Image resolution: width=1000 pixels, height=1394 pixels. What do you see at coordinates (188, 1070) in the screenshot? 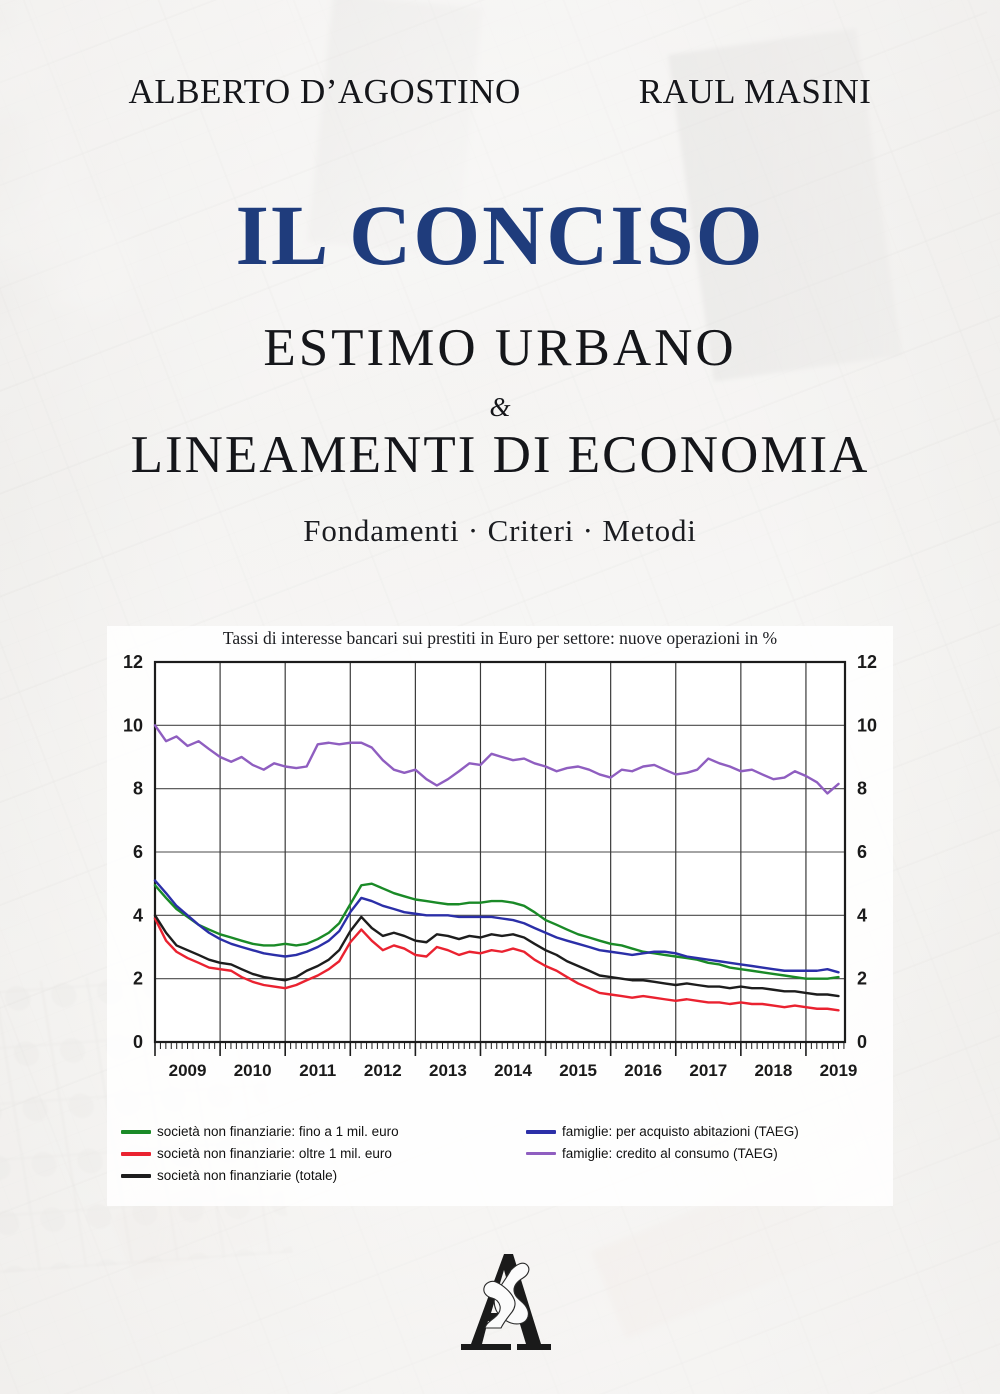
I see `svg-text: 2009` at bounding box center [188, 1070].